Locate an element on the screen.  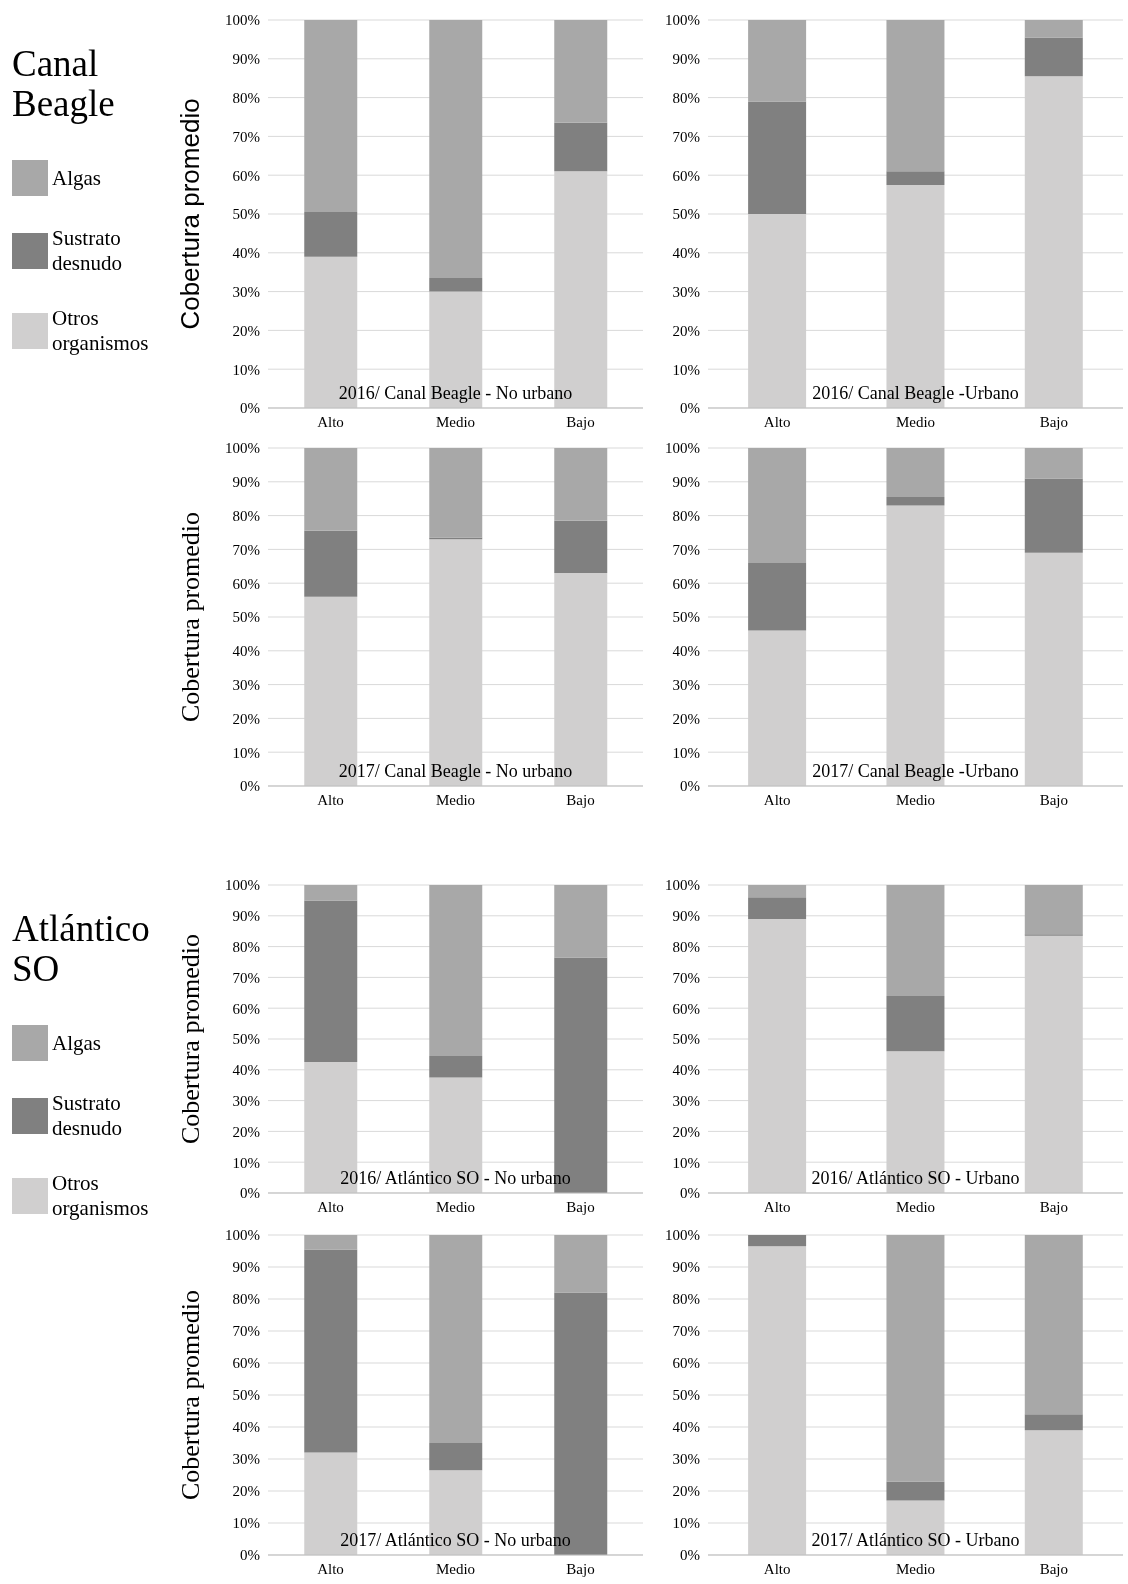
text: 2017/ Canal Beagle -Urbano is located at coordinates (915, 771).